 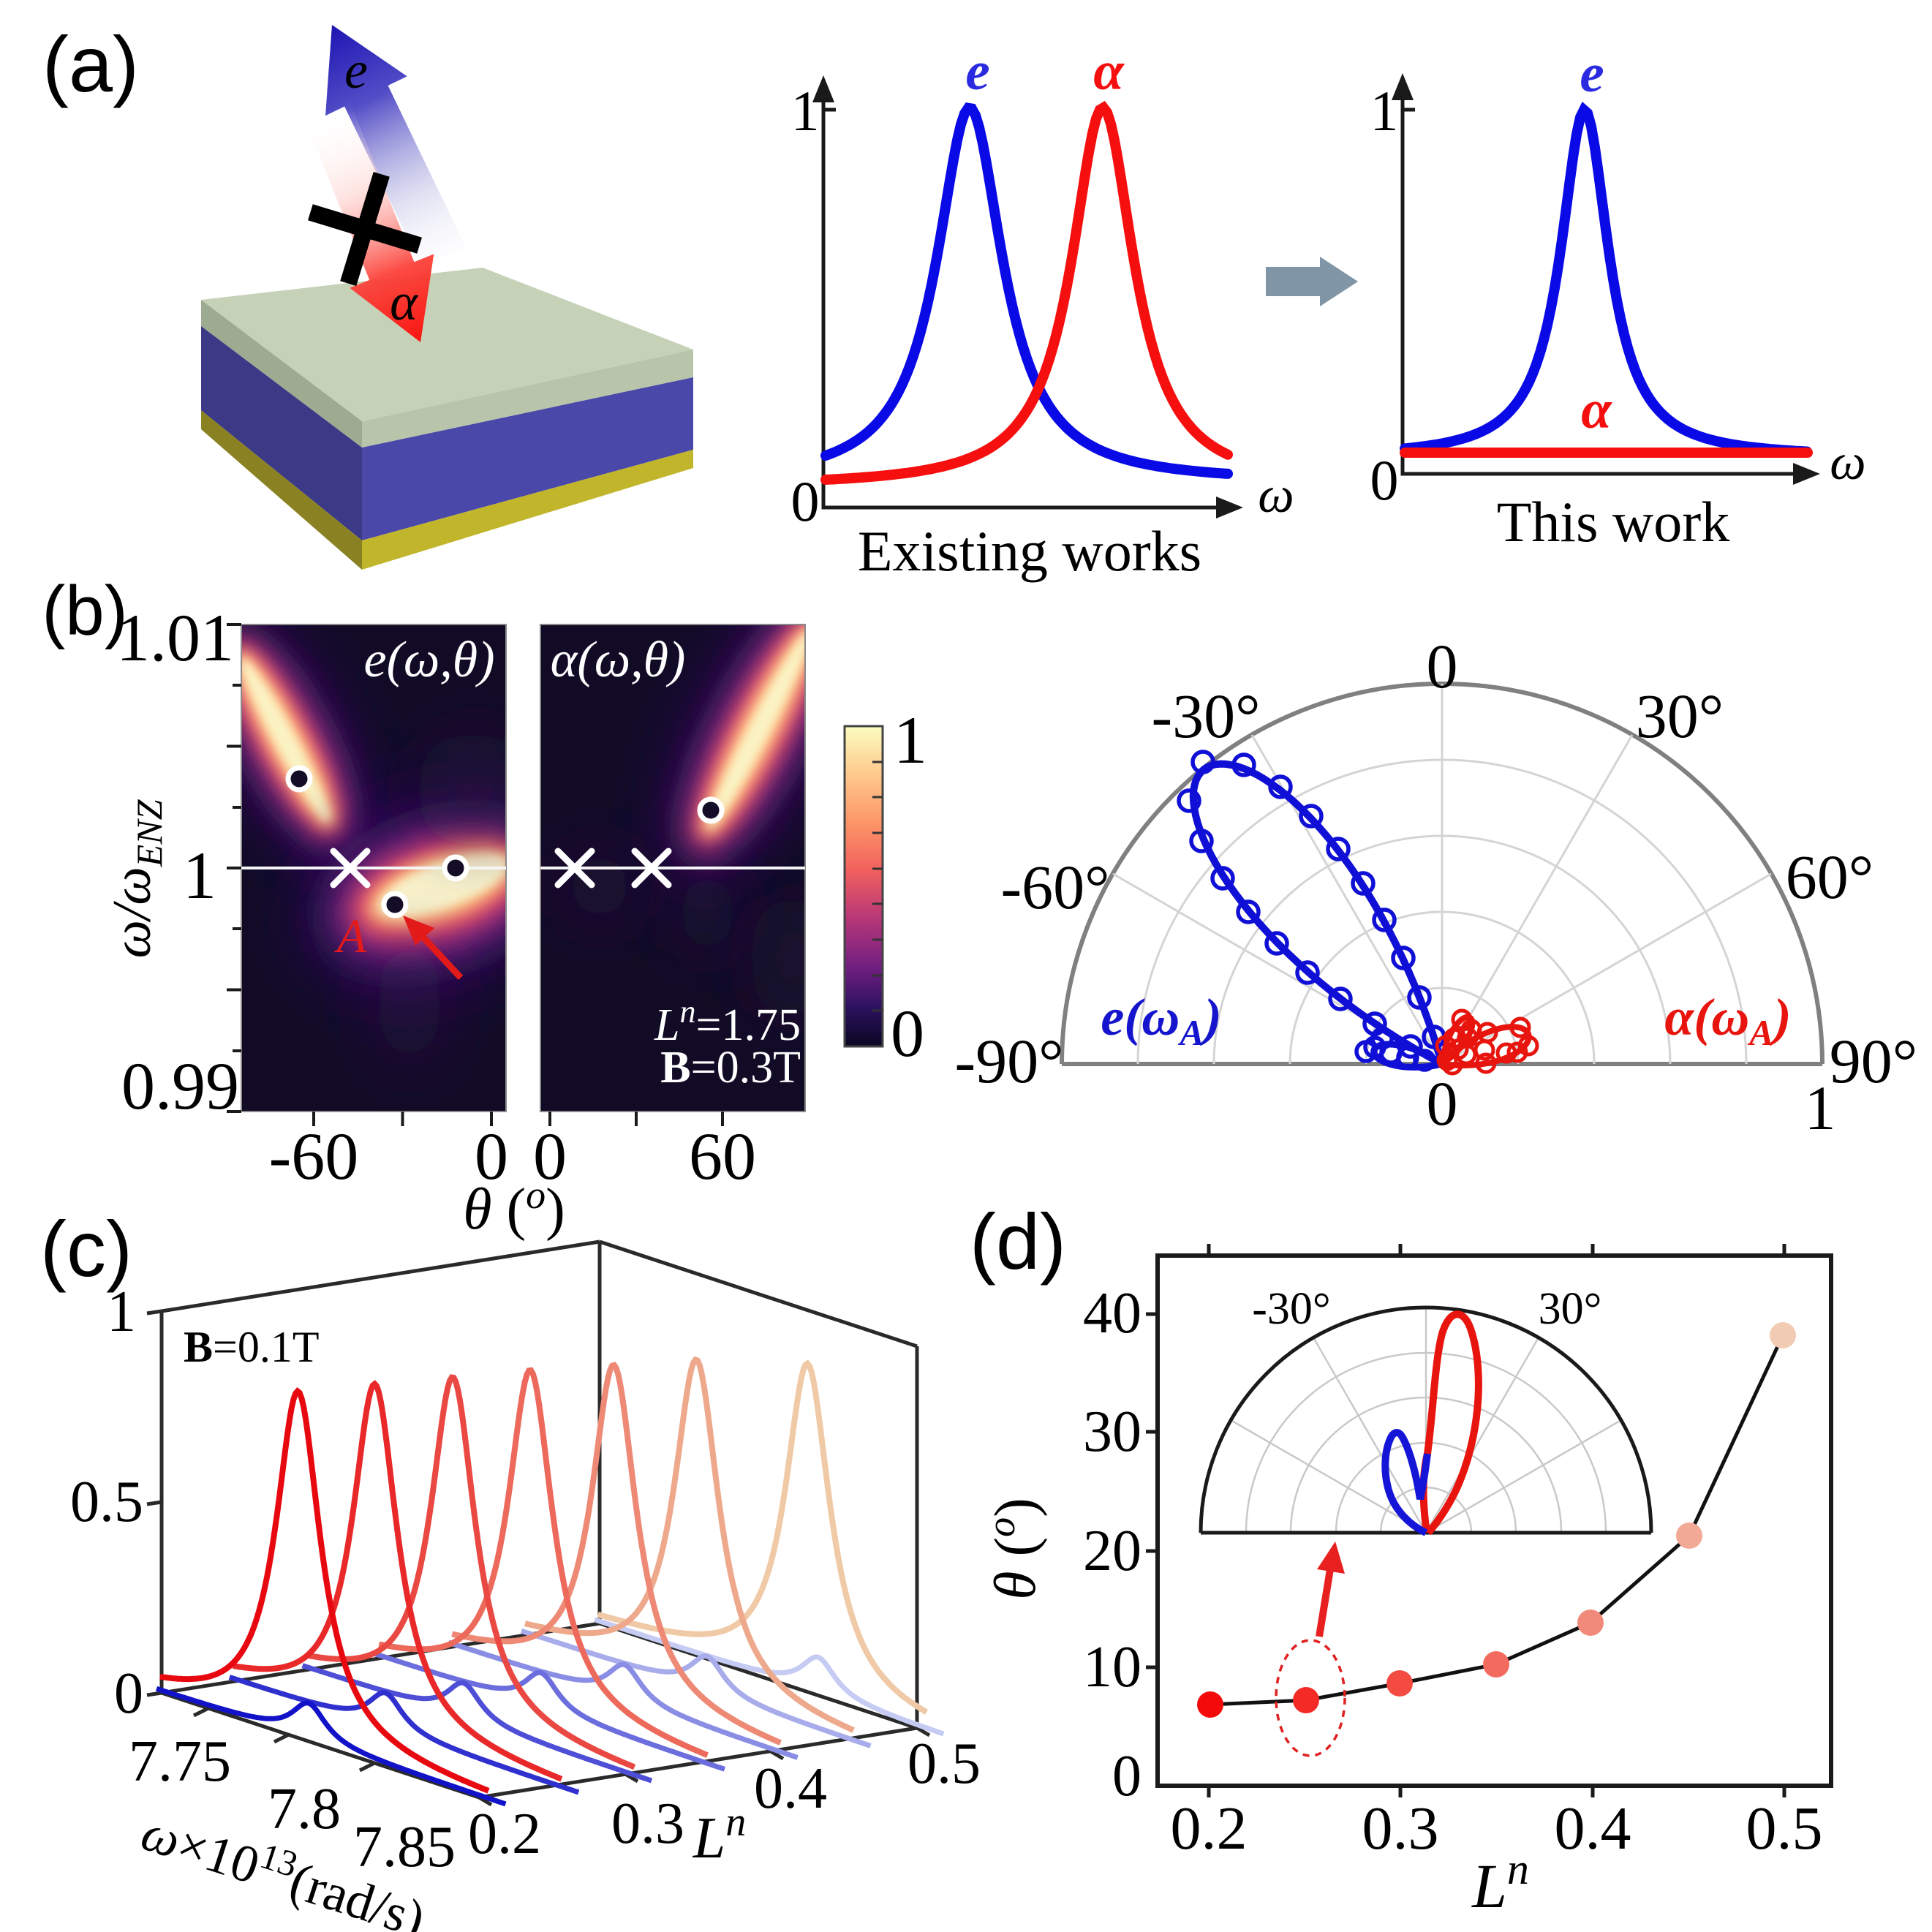 I want to click on svg-text: 7.75, so click(x=180, y=1761).